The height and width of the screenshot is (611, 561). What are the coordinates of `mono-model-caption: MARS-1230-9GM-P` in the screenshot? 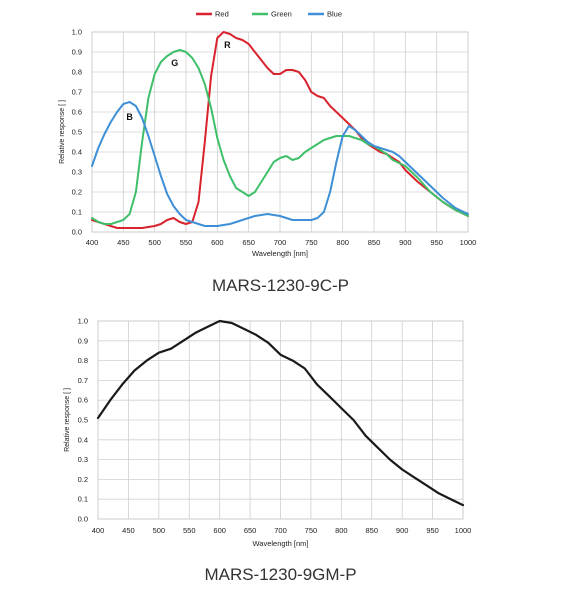 It's located at (280, 574).